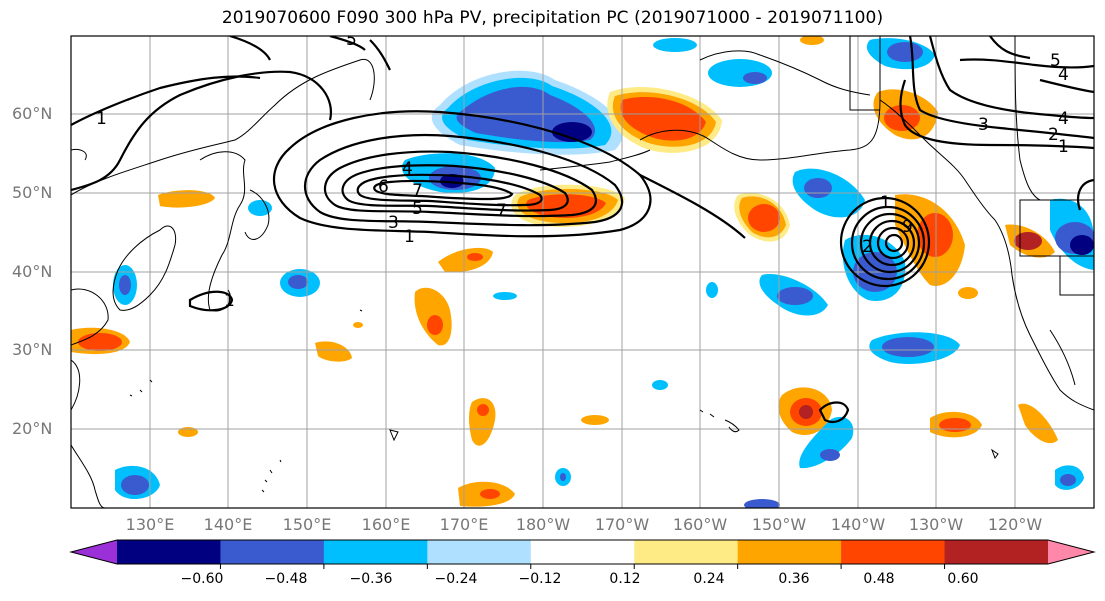  I want to click on contour-label: 6, so click(383, 187).